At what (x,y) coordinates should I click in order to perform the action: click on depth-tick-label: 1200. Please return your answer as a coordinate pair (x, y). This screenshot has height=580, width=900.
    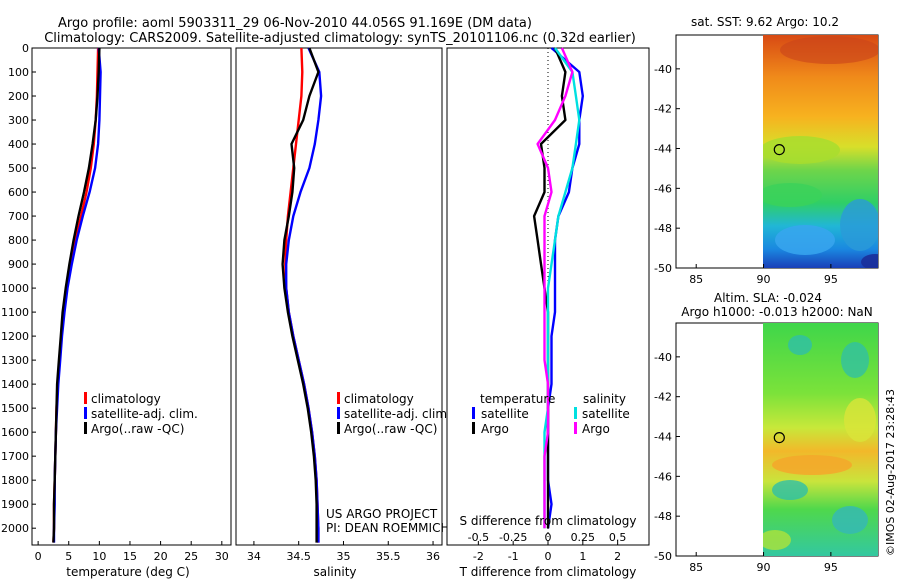
    Looking at the image, I should click on (15, 336).